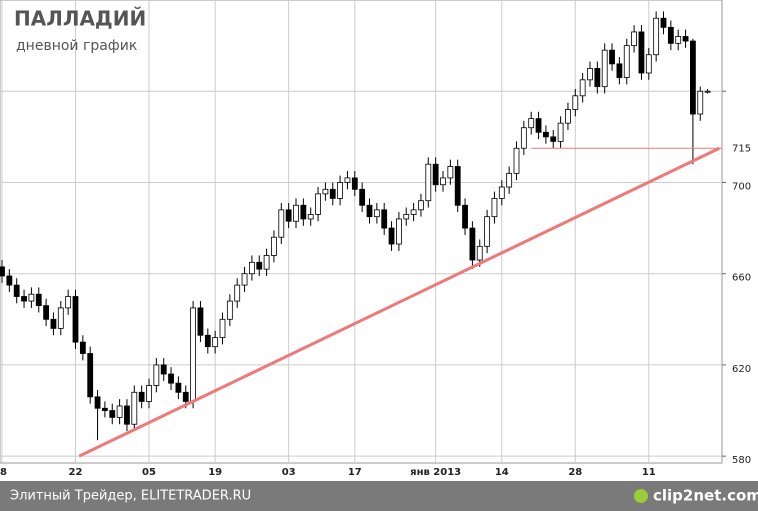 Image resolution: width=758 pixels, height=511 pixels. Describe the element at coordinates (149, 472) in the screenshot. I see `x-tick-label: 05` at that location.